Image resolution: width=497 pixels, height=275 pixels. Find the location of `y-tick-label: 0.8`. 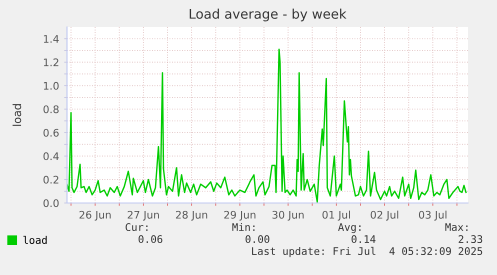

y-tick-label: 0.8 is located at coordinates (51, 109).